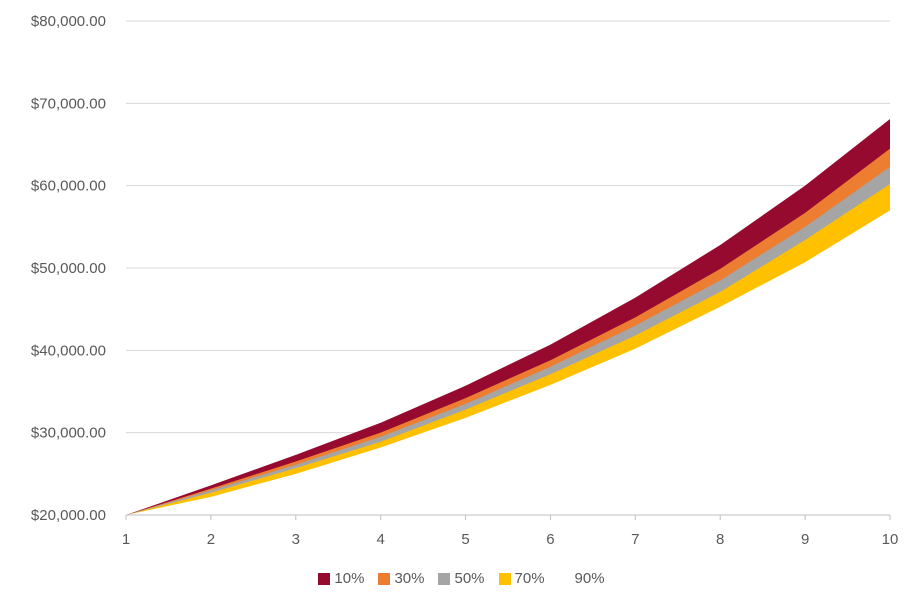 The image size is (923, 611). What do you see at coordinates (68, 186) in the screenshot?
I see `y-tick-label: $60,000.00` at bounding box center [68, 186].